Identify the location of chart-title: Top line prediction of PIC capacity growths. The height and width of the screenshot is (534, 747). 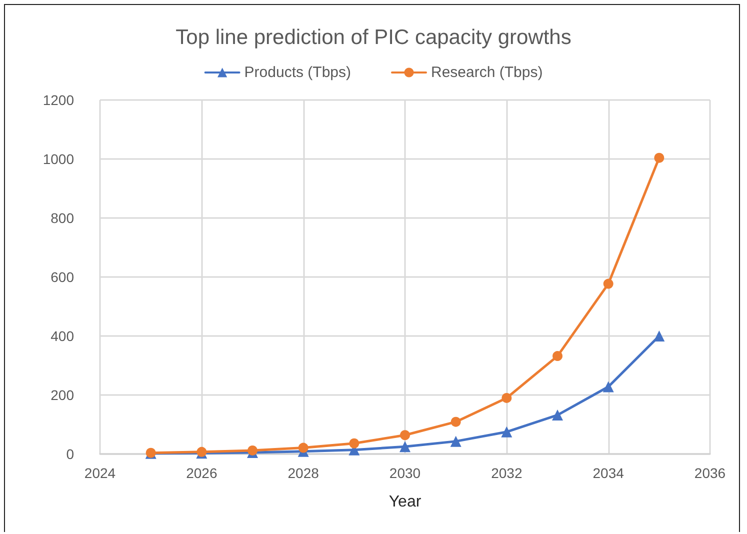
(374, 37).